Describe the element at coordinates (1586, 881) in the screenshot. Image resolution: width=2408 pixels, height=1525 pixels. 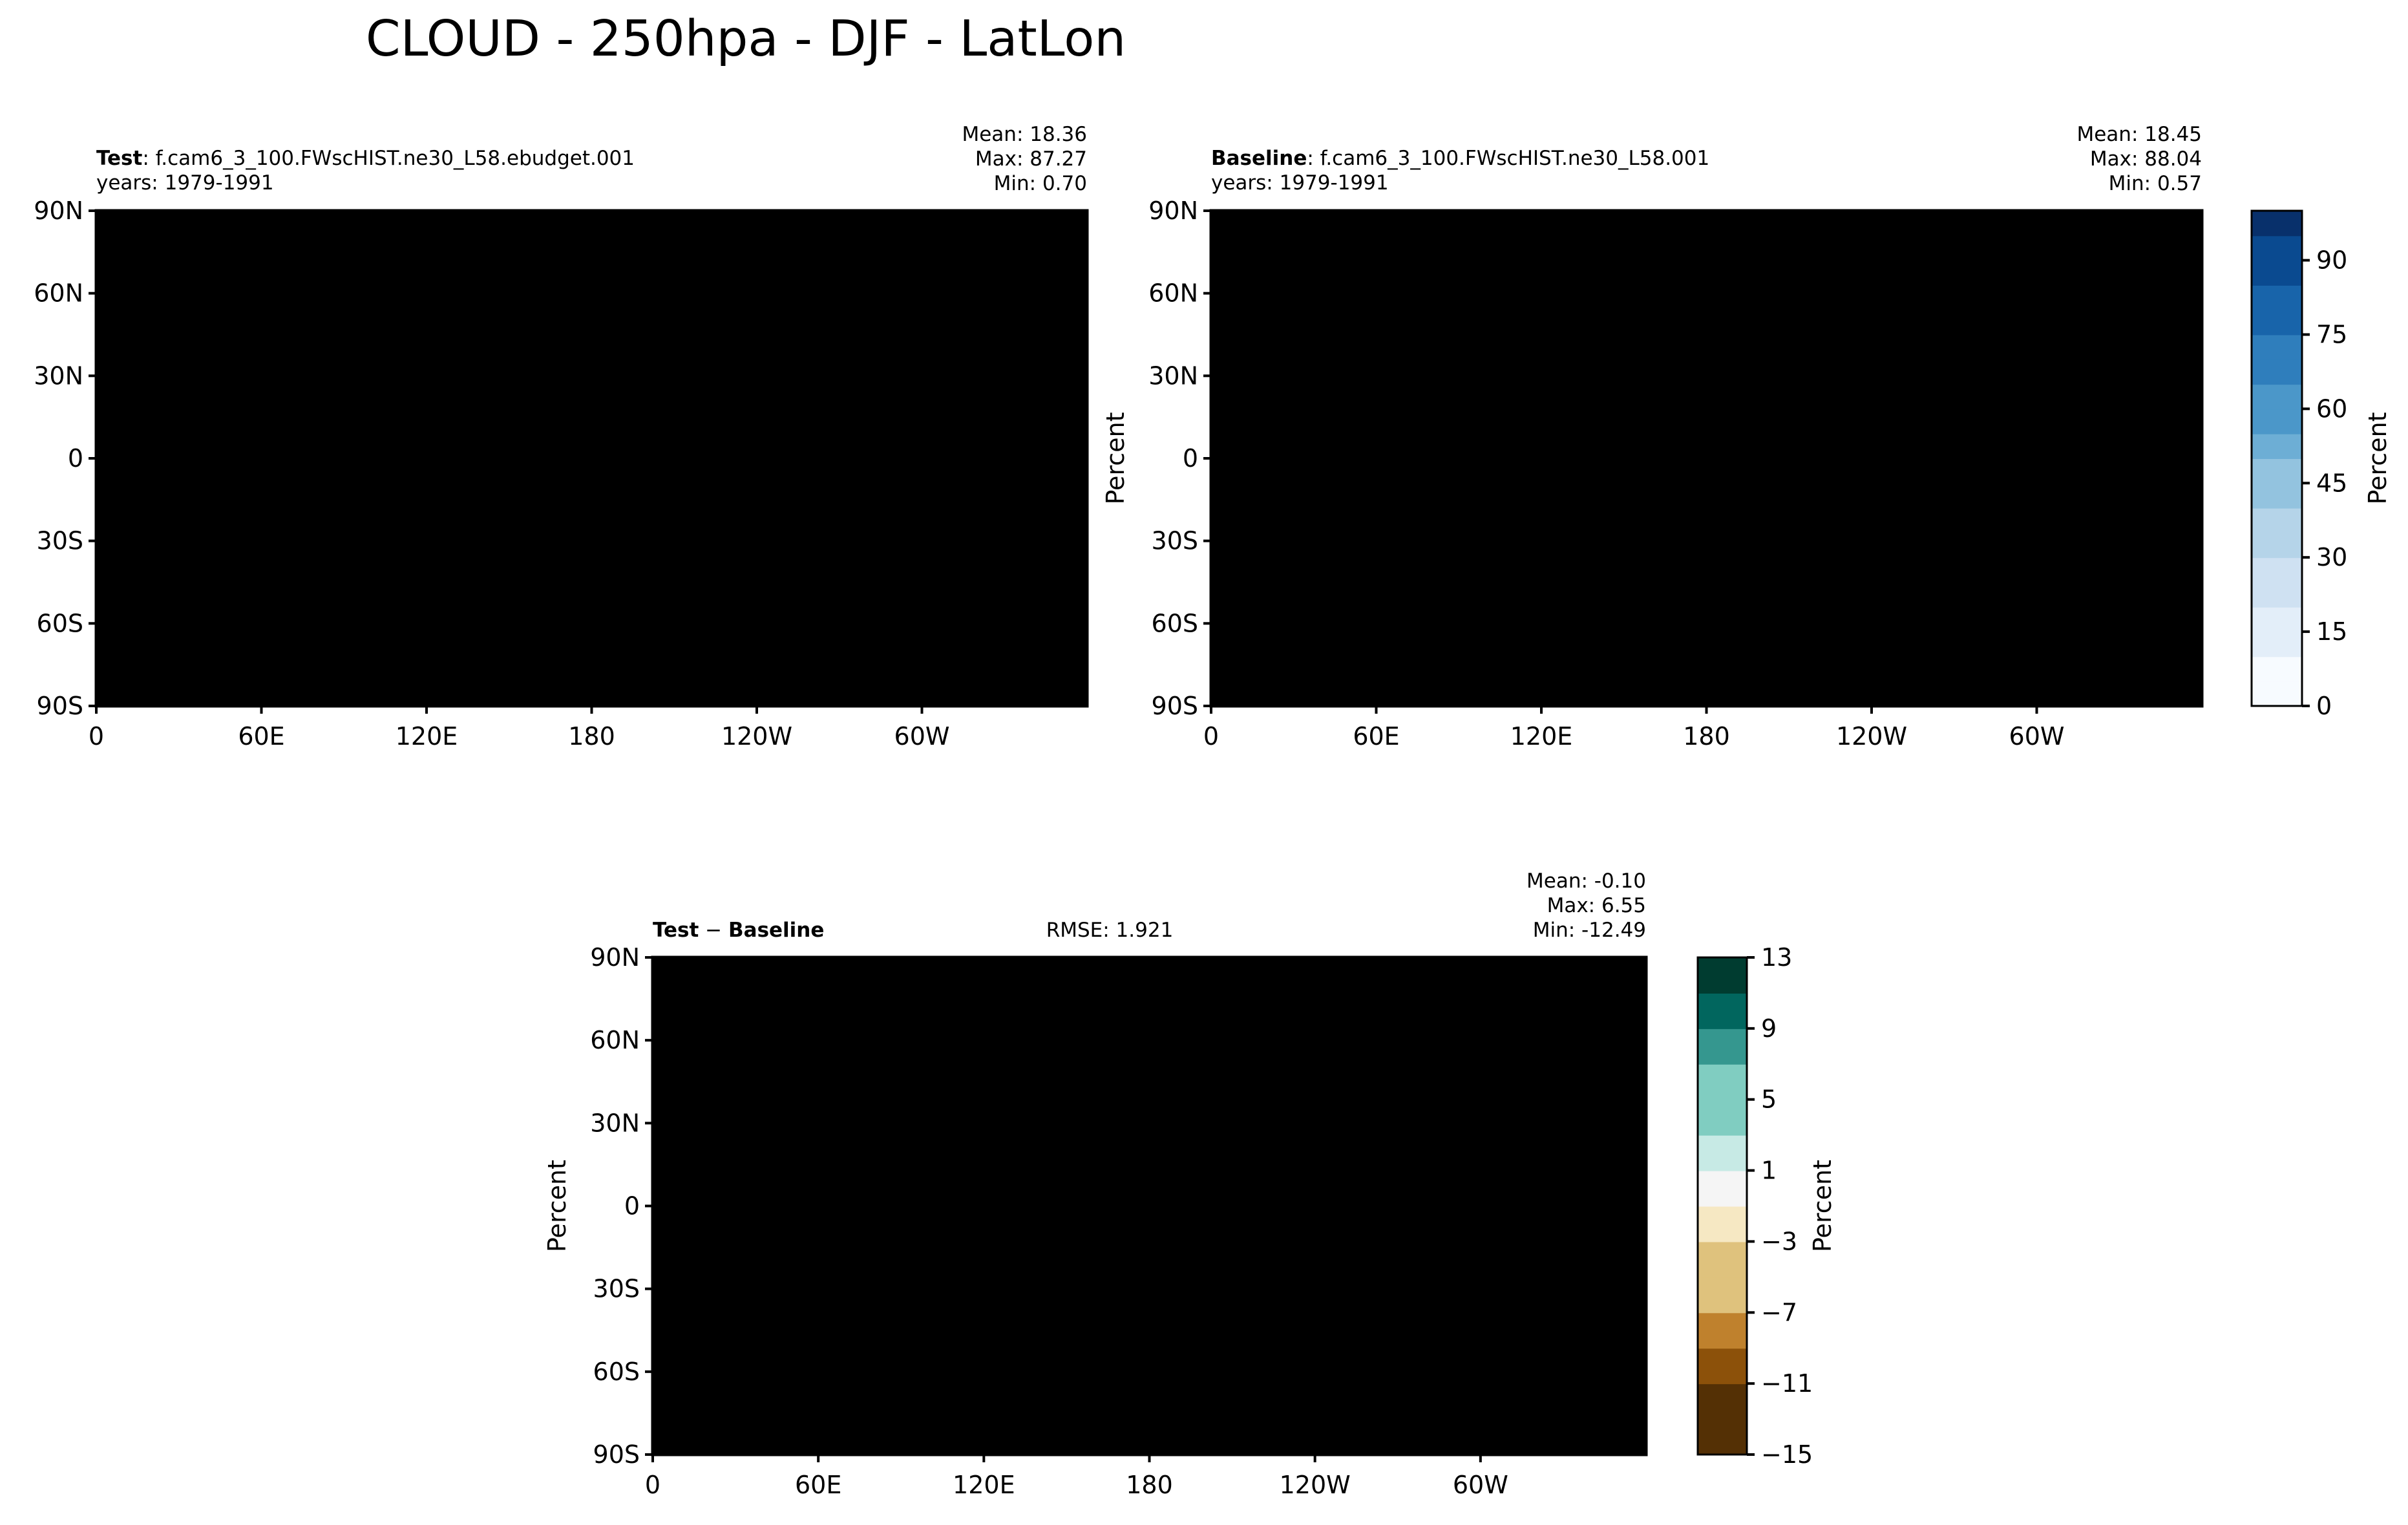
I see `stat-mean: Mean: -0.10` at that location.